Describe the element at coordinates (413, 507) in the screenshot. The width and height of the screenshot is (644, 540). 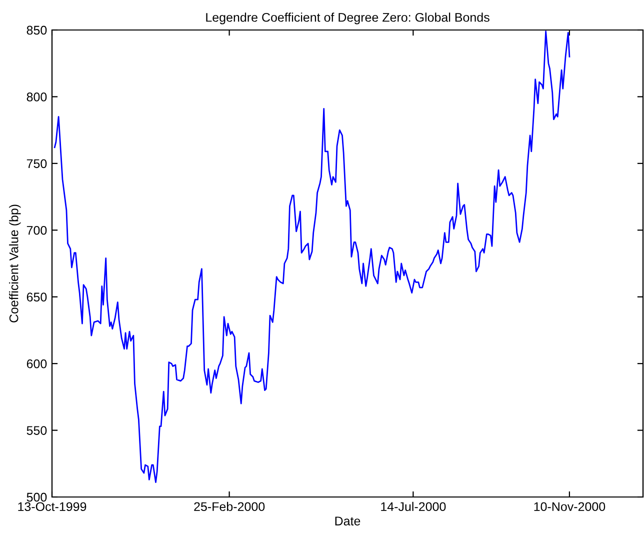
I see `x-tick-label: 14-Jul-2000` at that location.